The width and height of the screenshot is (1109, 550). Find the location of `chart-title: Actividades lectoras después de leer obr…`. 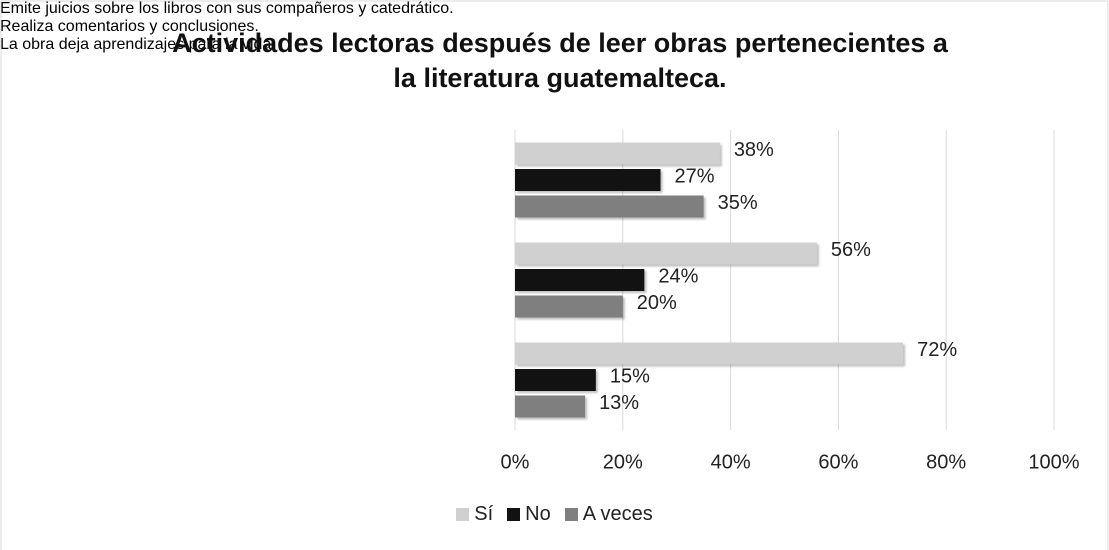

chart-title: Actividades lectoras después de leer obr… is located at coordinates (560, 60).